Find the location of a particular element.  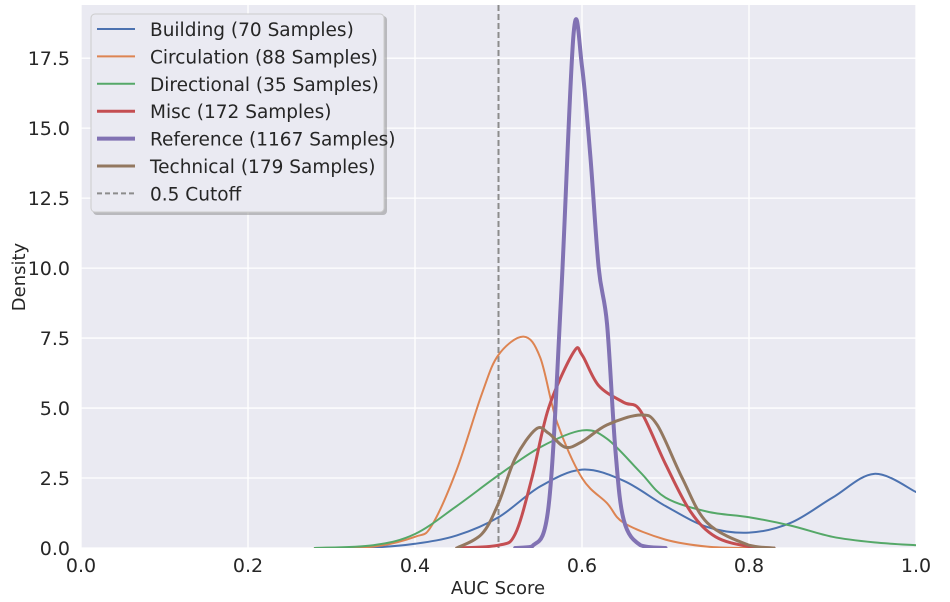

density-curve-technical is located at coordinates (615, 480).